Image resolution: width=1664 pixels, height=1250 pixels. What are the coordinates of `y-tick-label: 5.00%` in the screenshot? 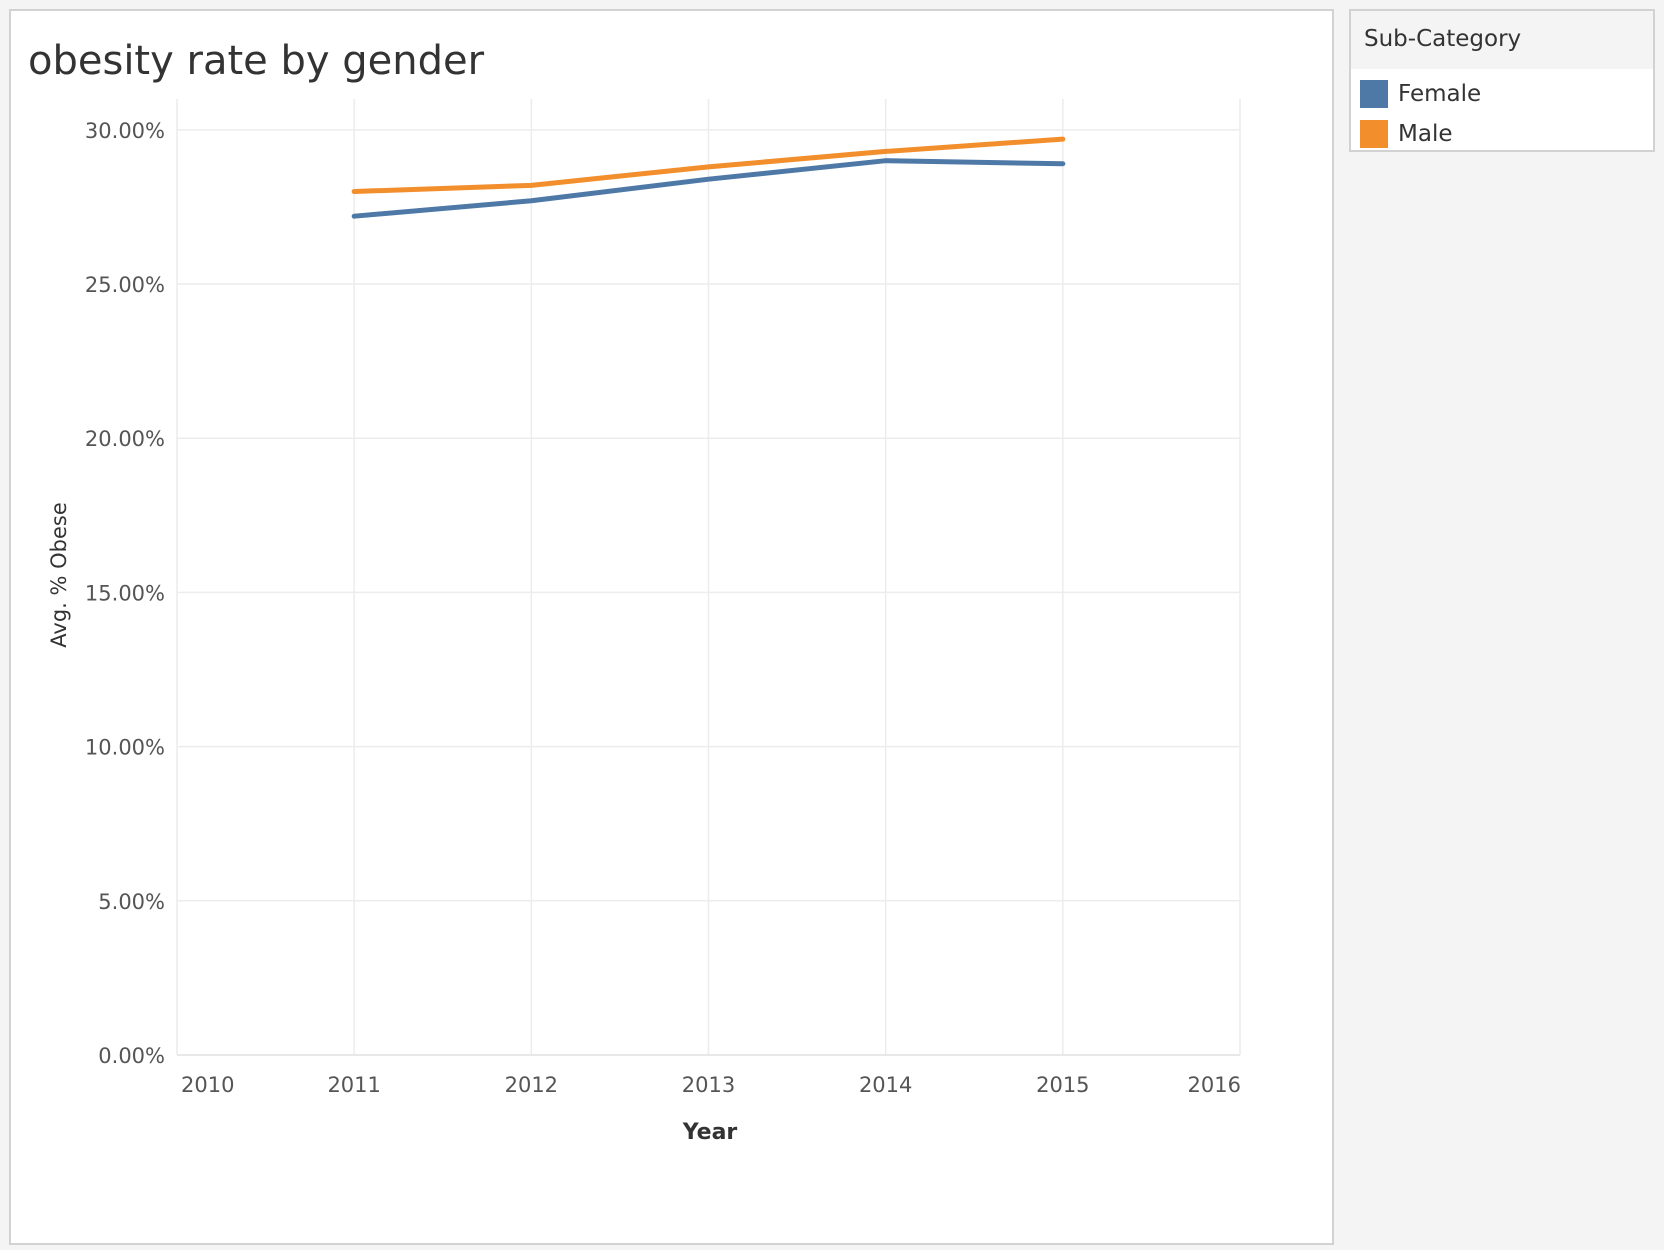 It's located at (131, 902).